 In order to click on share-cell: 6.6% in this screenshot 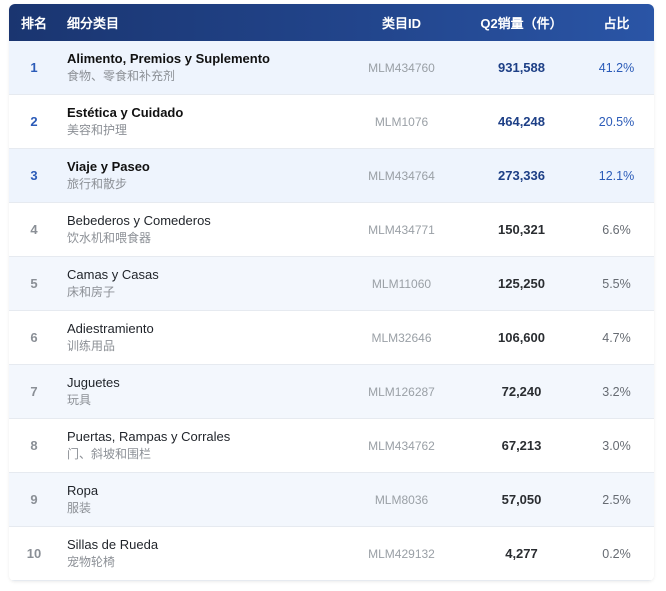, I will do `click(616, 229)`.